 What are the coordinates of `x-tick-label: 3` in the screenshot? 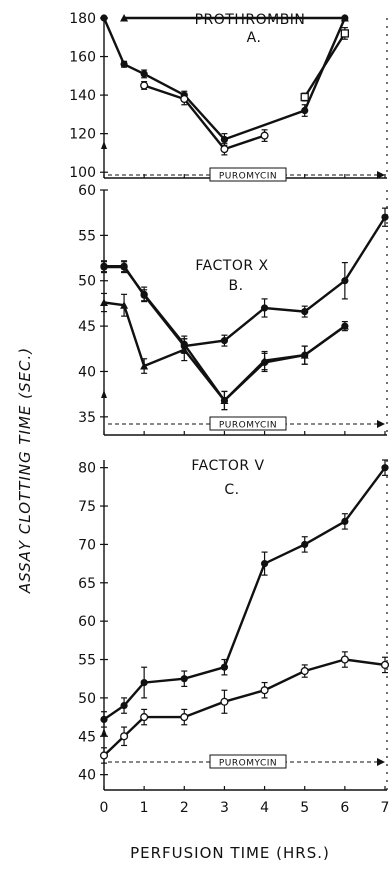 It's located at (224, 808).